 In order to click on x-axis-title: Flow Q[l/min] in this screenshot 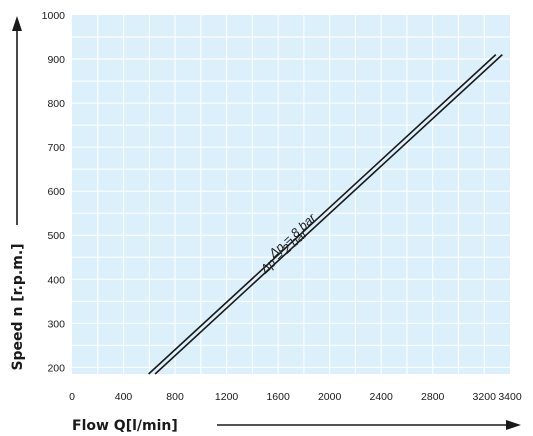, I will do `click(125, 426)`.